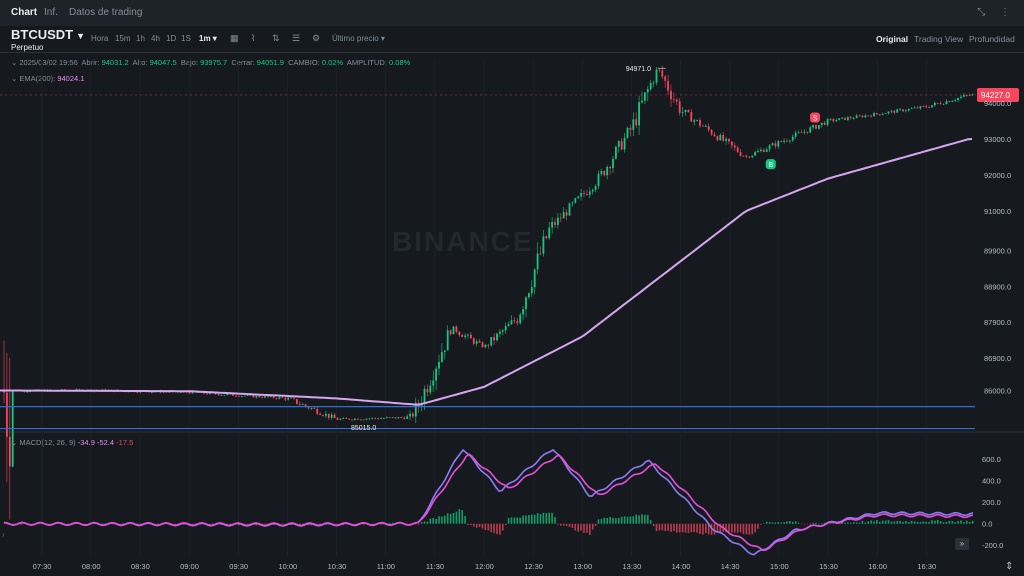 The image size is (1024, 576). What do you see at coordinates (770, 164) in the screenshot?
I see `buy-marker` at bounding box center [770, 164].